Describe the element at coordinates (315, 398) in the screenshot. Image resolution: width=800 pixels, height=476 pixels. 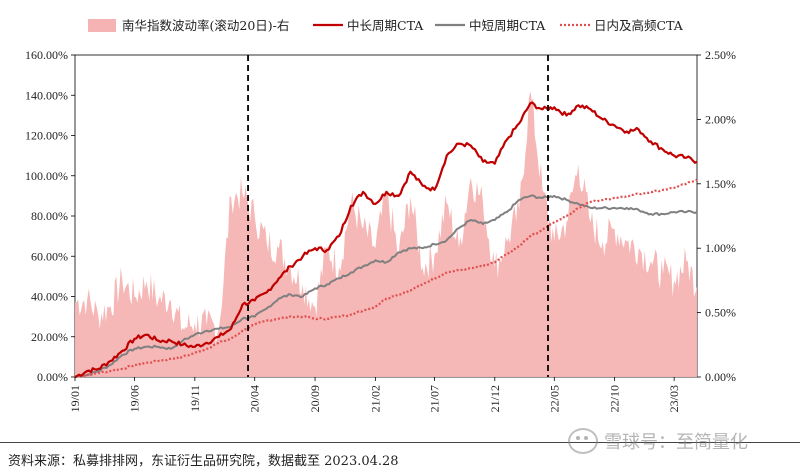
I see `x-tick-label: 20/09` at that location.